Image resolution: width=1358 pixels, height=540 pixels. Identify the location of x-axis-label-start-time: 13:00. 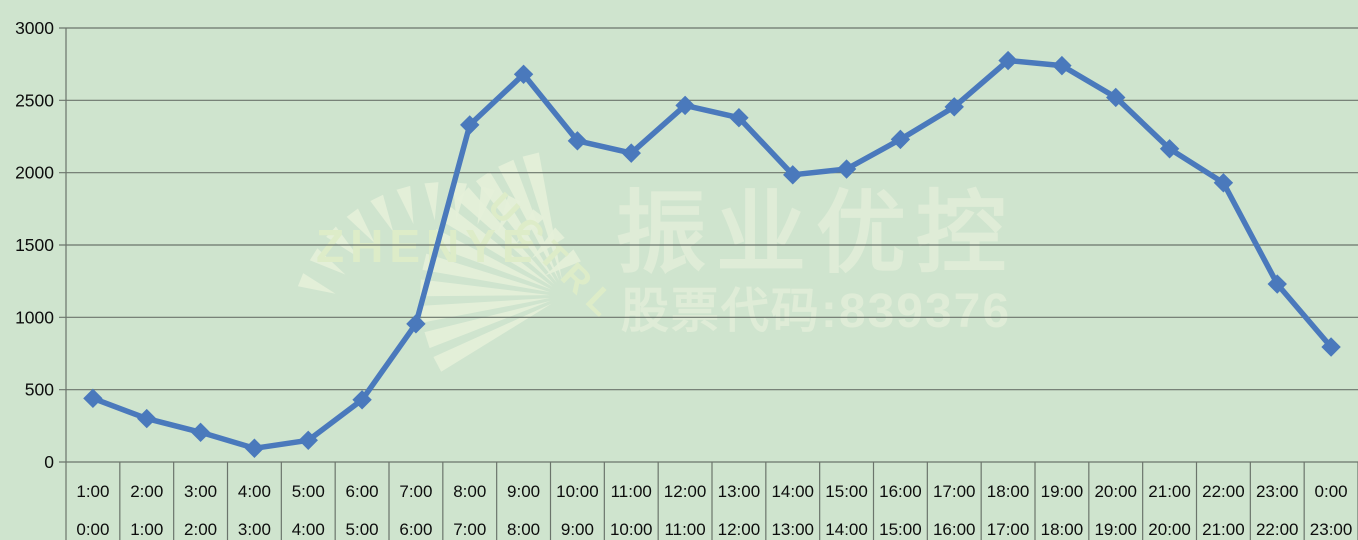
(792, 529).